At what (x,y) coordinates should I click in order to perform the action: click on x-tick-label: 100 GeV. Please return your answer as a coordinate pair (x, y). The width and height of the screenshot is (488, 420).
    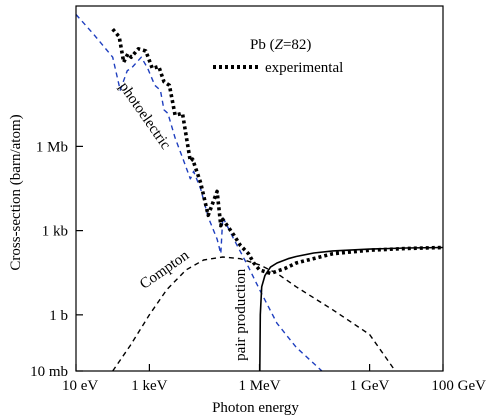
    Looking at the image, I should click on (458, 386).